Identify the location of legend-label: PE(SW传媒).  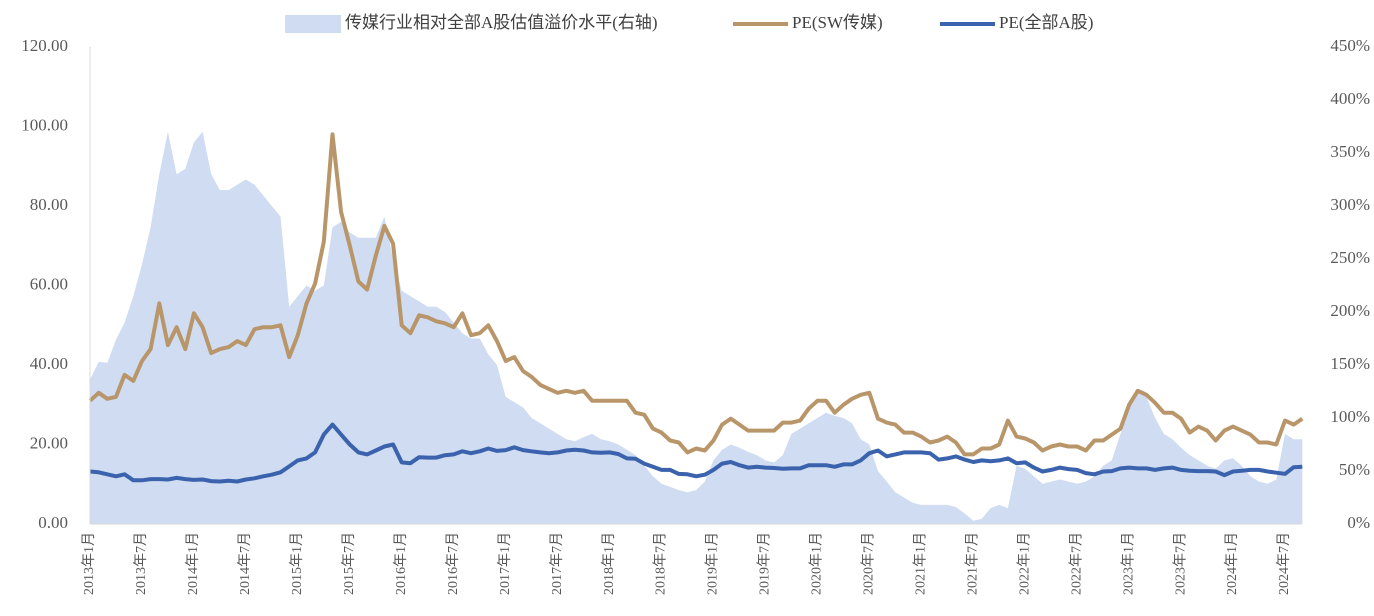
(837, 22).